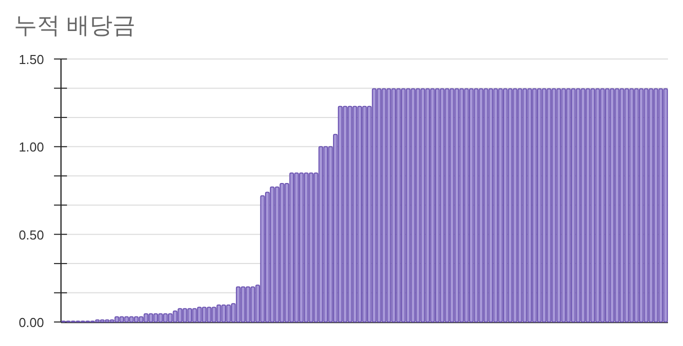 The image size is (683, 346). Describe the element at coordinates (31, 147) in the screenshot. I see `y-tick-label: 1.00` at that location.